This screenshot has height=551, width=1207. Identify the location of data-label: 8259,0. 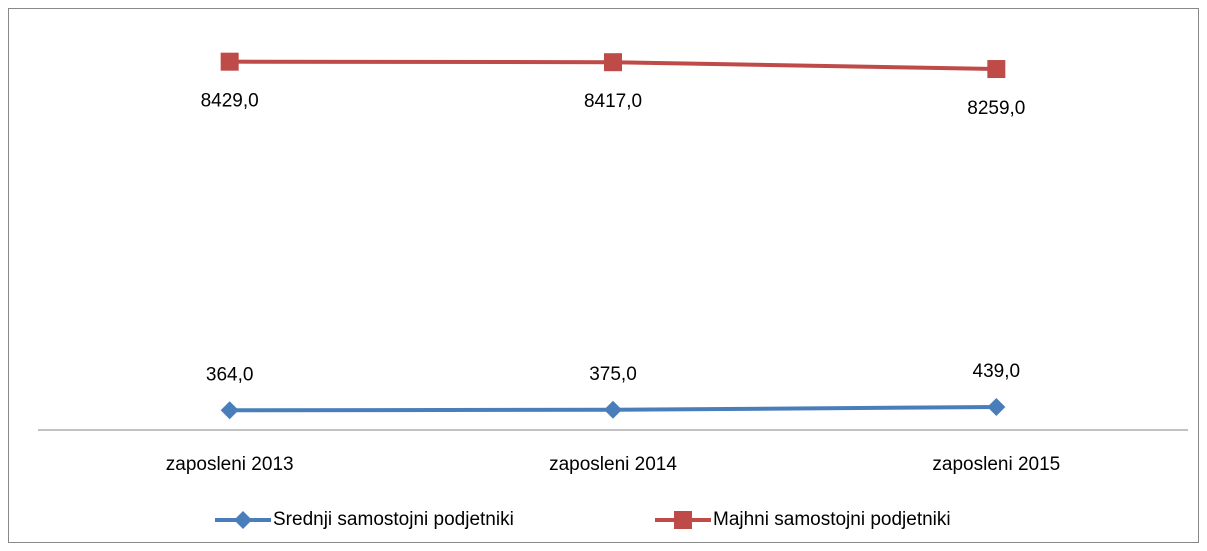
(996, 108).